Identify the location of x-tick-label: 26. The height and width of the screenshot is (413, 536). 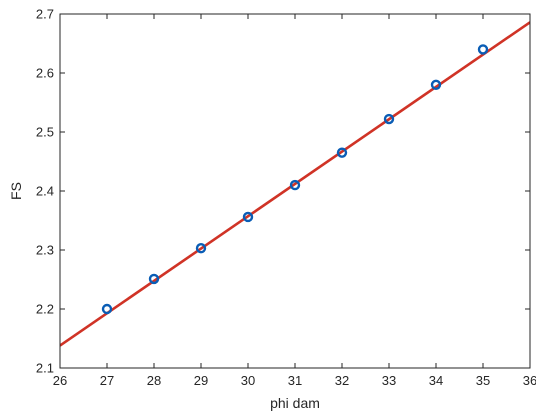
(60, 380).